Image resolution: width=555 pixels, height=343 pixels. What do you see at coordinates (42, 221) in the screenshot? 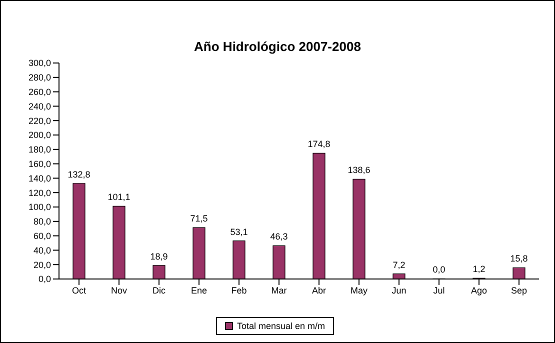
I see `y-tick-label: 80,0` at bounding box center [42, 221].